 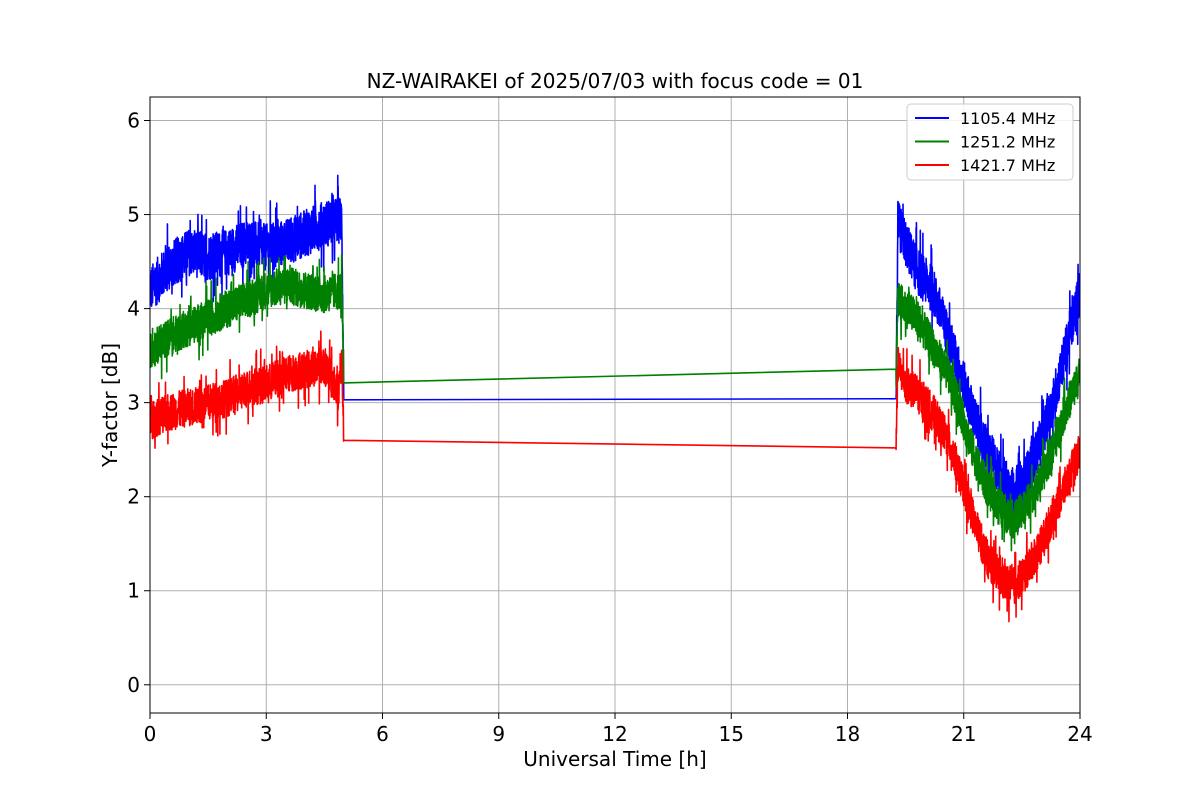 What do you see at coordinates (847, 734) in the screenshot?
I see `x-tick-label: 18` at bounding box center [847, 734].